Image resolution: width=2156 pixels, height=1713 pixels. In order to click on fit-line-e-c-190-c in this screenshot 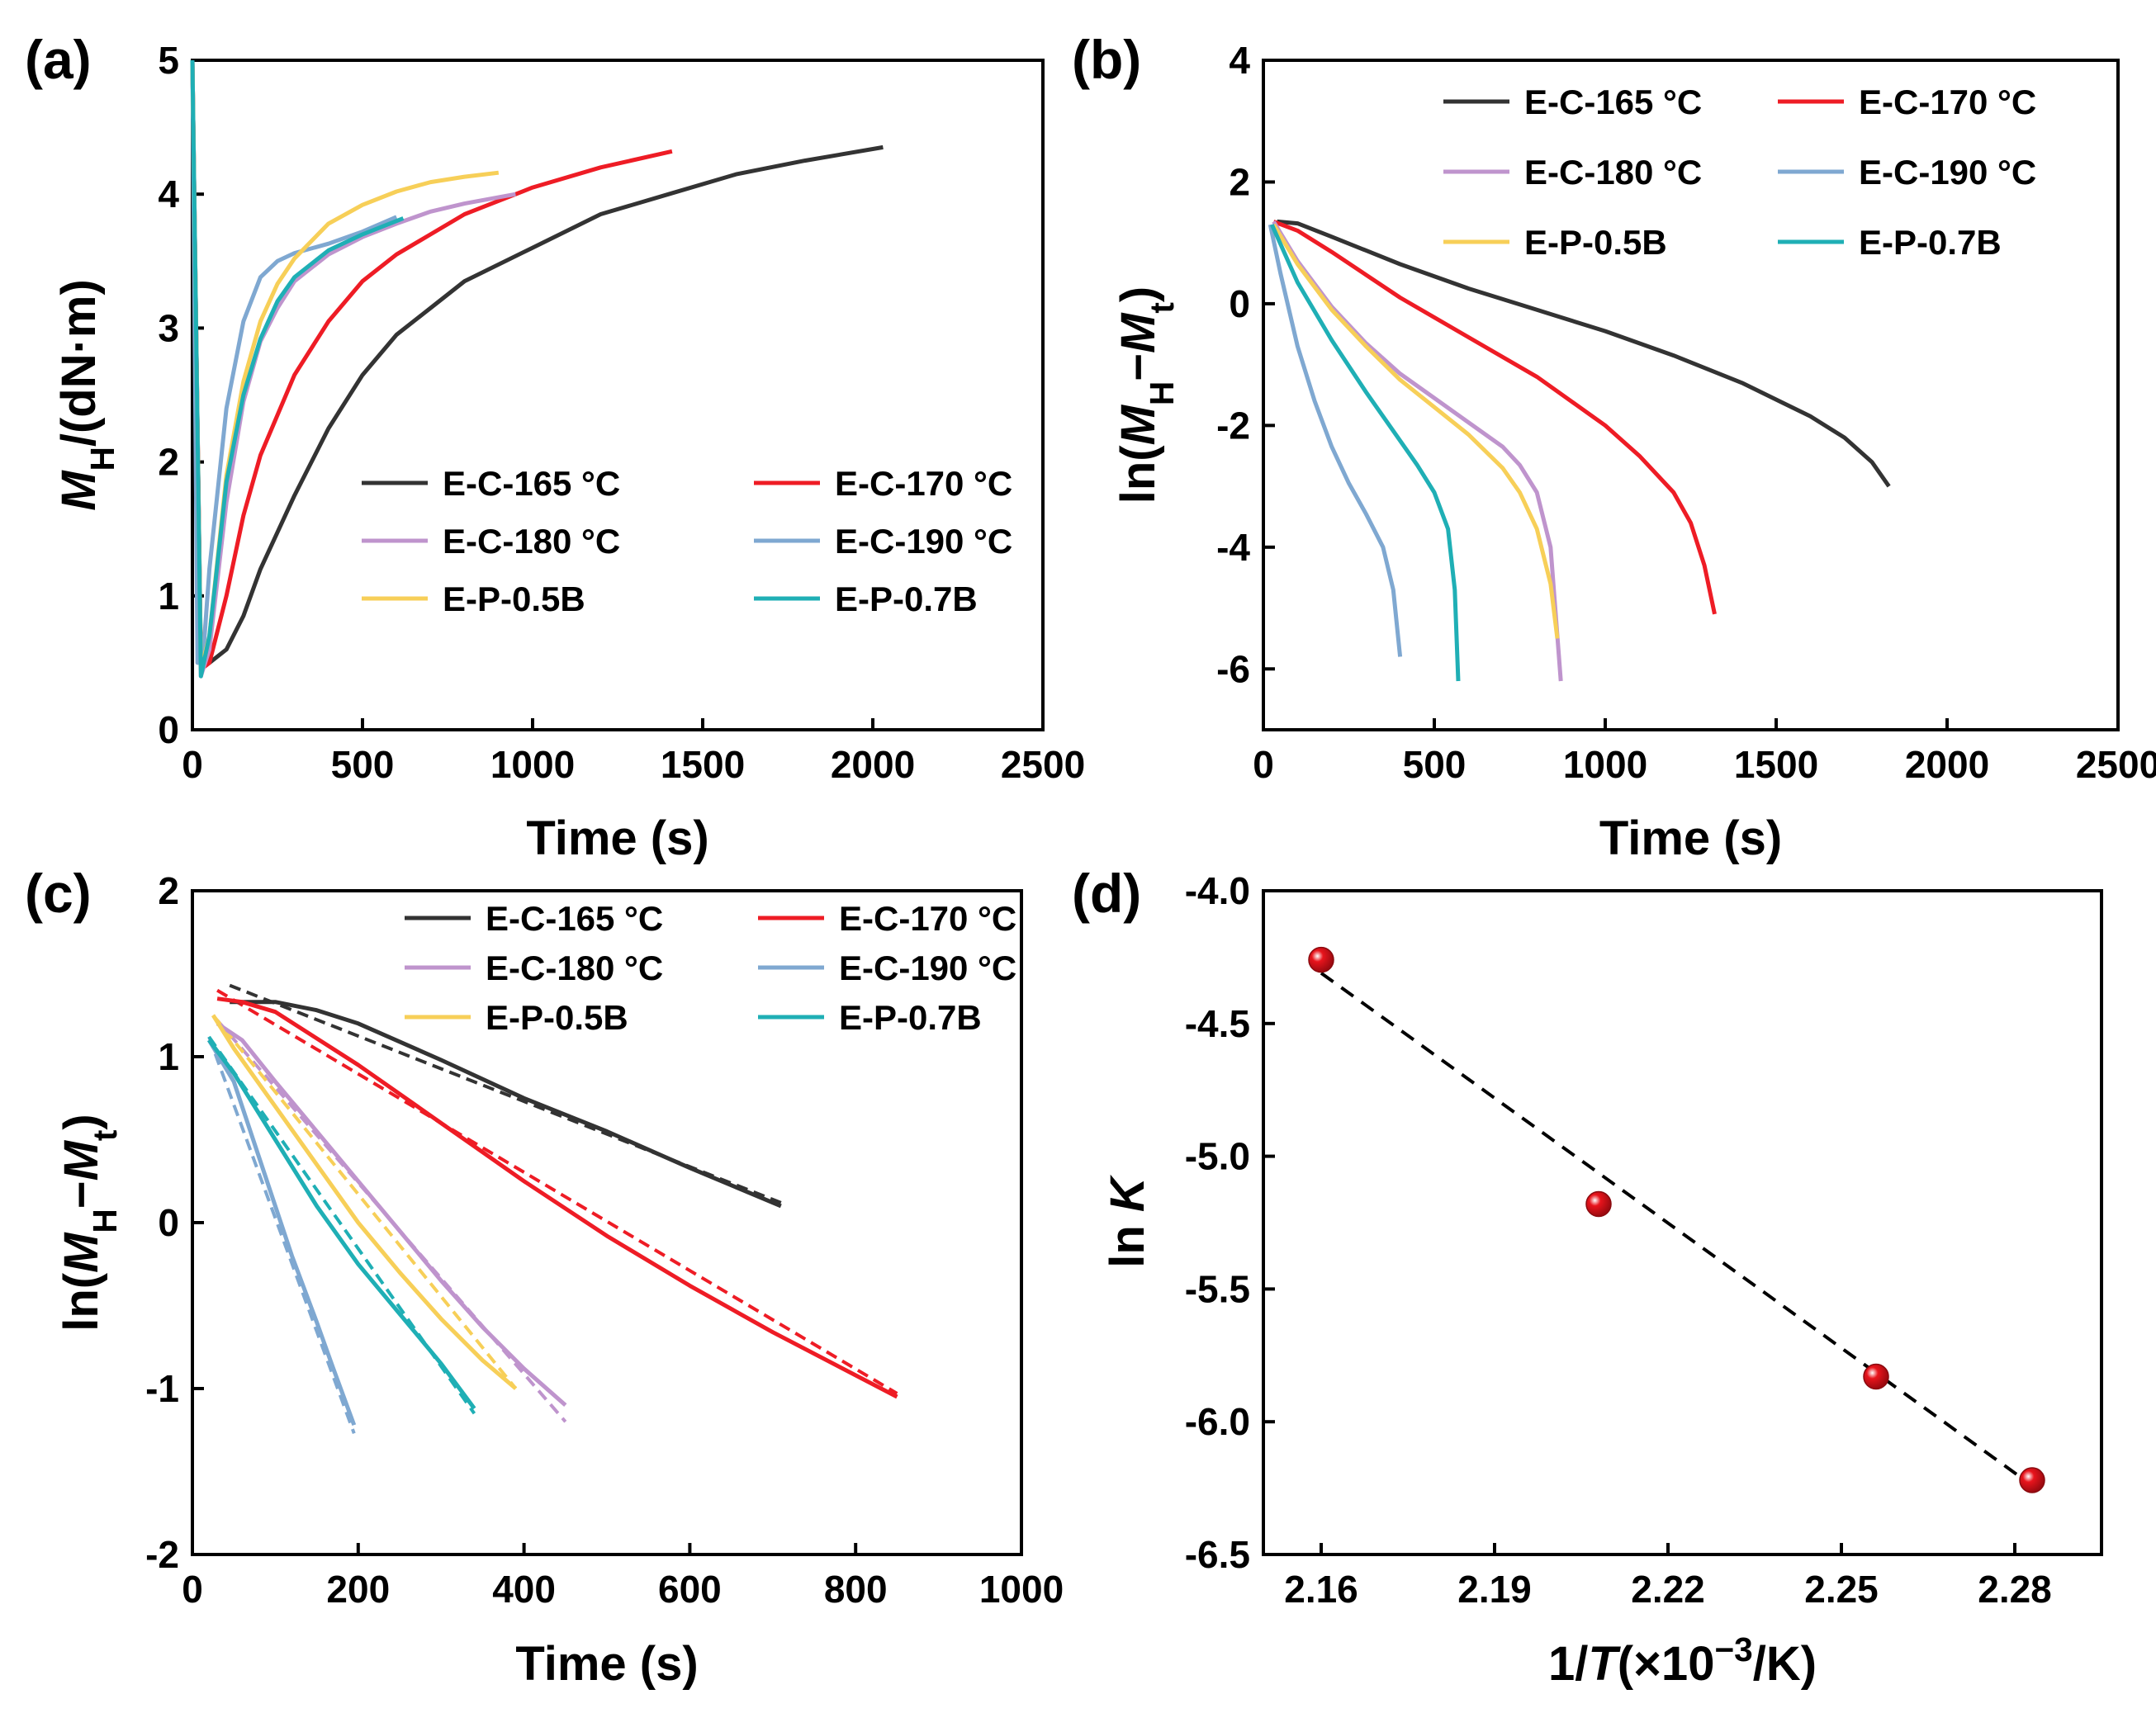, I will do `click(281, 1235)`.